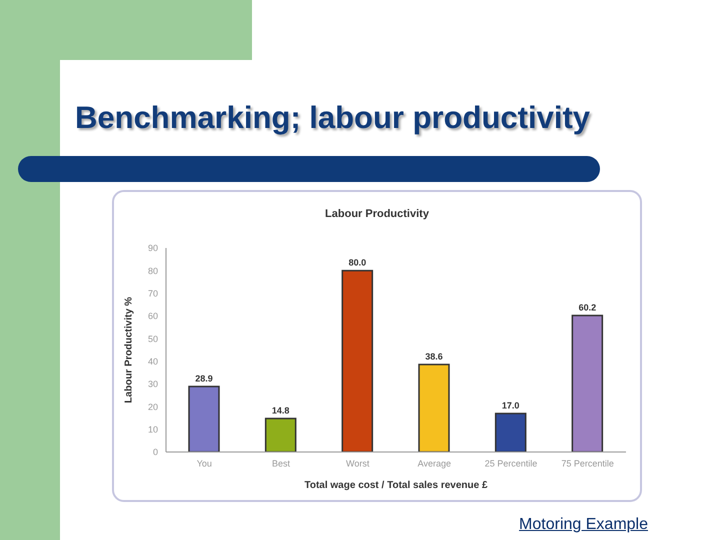  Describe the element at coordinates (434, 357) in the screenshot. I see `data-label: 38.6` at that location.